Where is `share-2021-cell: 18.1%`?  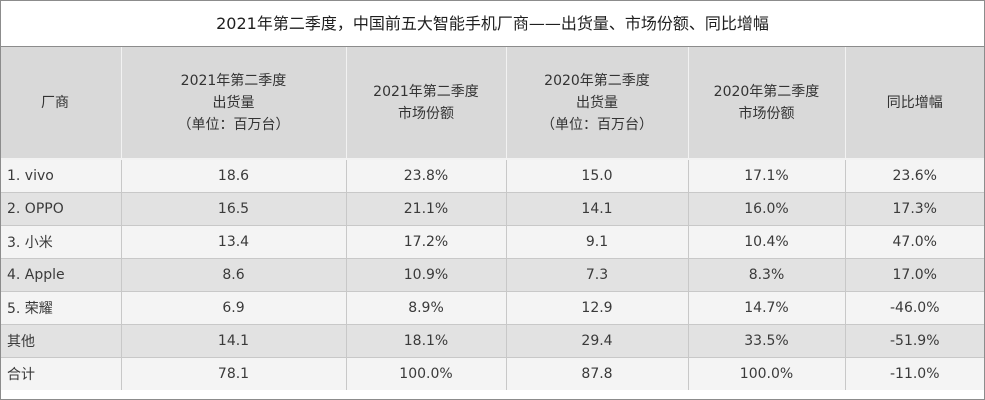 share-2021-cell: 18.1% is located at coordinates (426, 341).